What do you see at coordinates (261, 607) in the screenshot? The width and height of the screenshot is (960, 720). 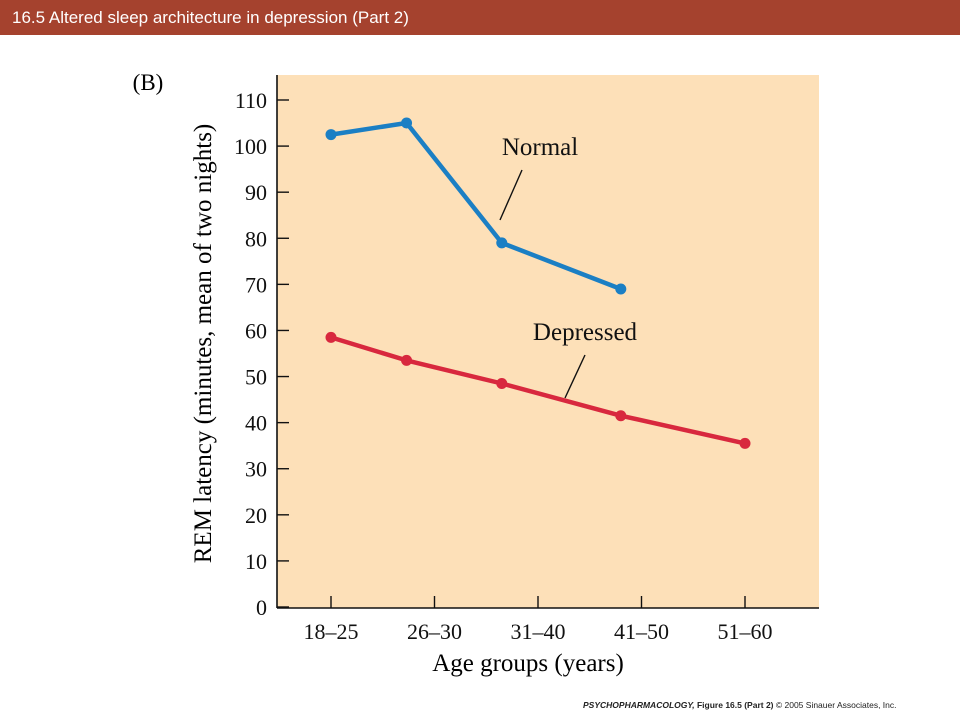 I see `y-tick-label: 0` at bounding box center [261, 607].